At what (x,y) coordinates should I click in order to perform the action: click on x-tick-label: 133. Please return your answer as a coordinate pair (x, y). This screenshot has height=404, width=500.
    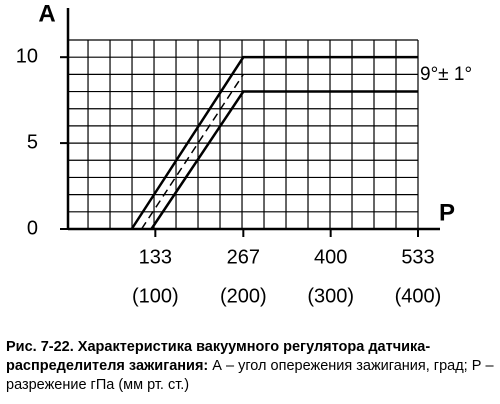
    Looking at the image, I should click on (155, 257).